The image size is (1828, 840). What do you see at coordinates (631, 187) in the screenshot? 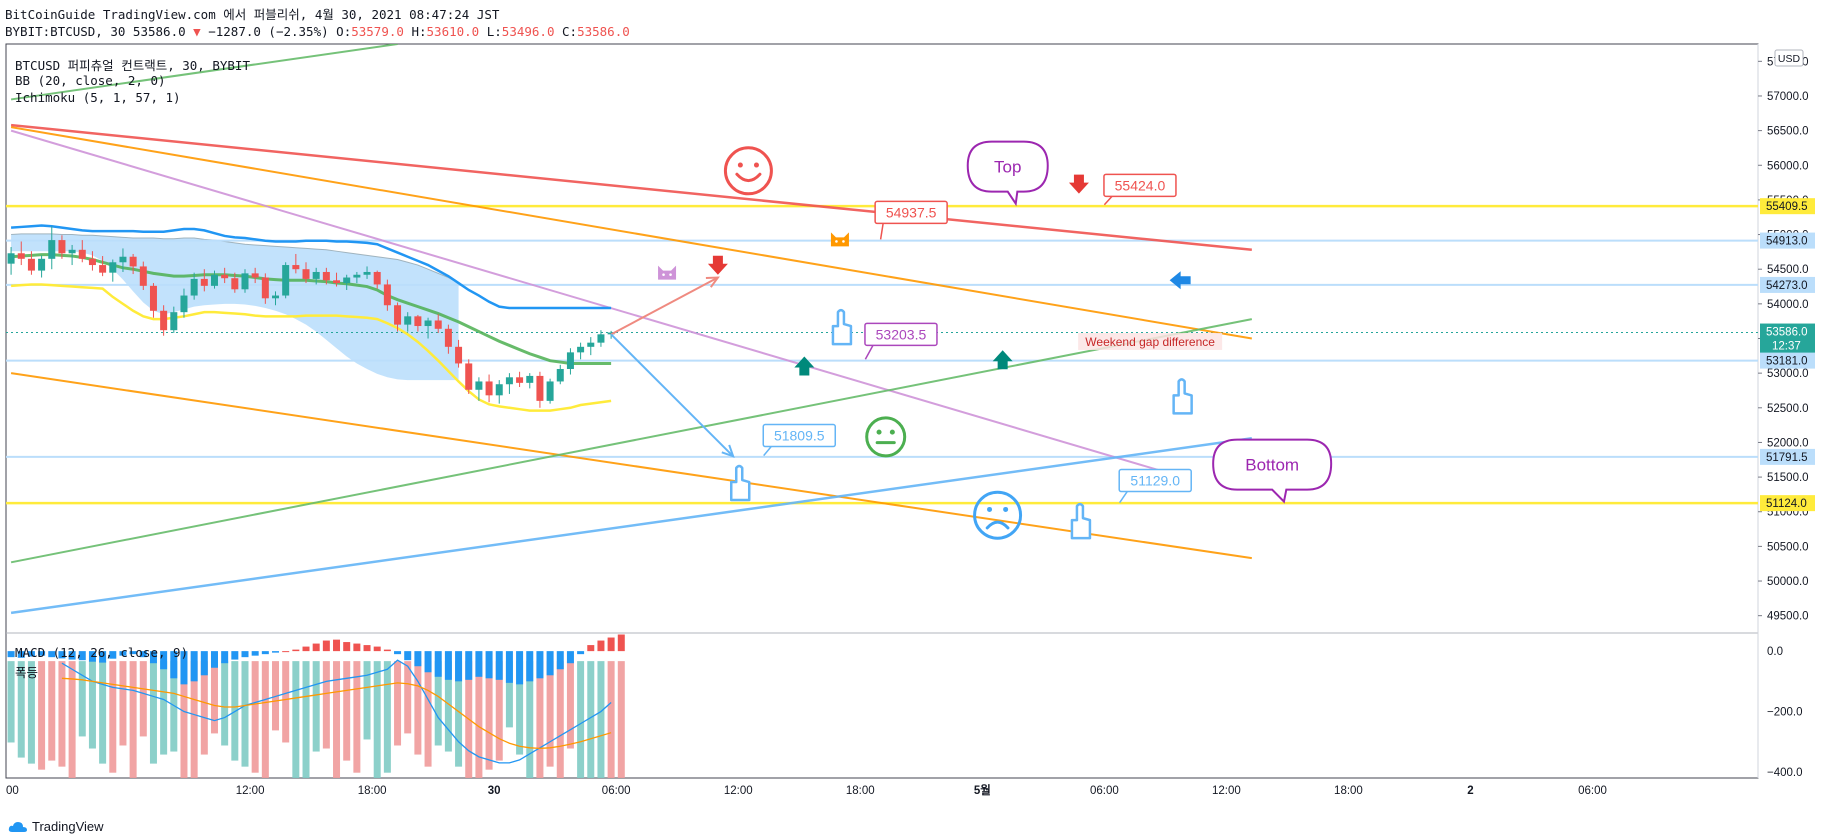
I see `trend-line-red-resistance` at bounding box center [631, 187].